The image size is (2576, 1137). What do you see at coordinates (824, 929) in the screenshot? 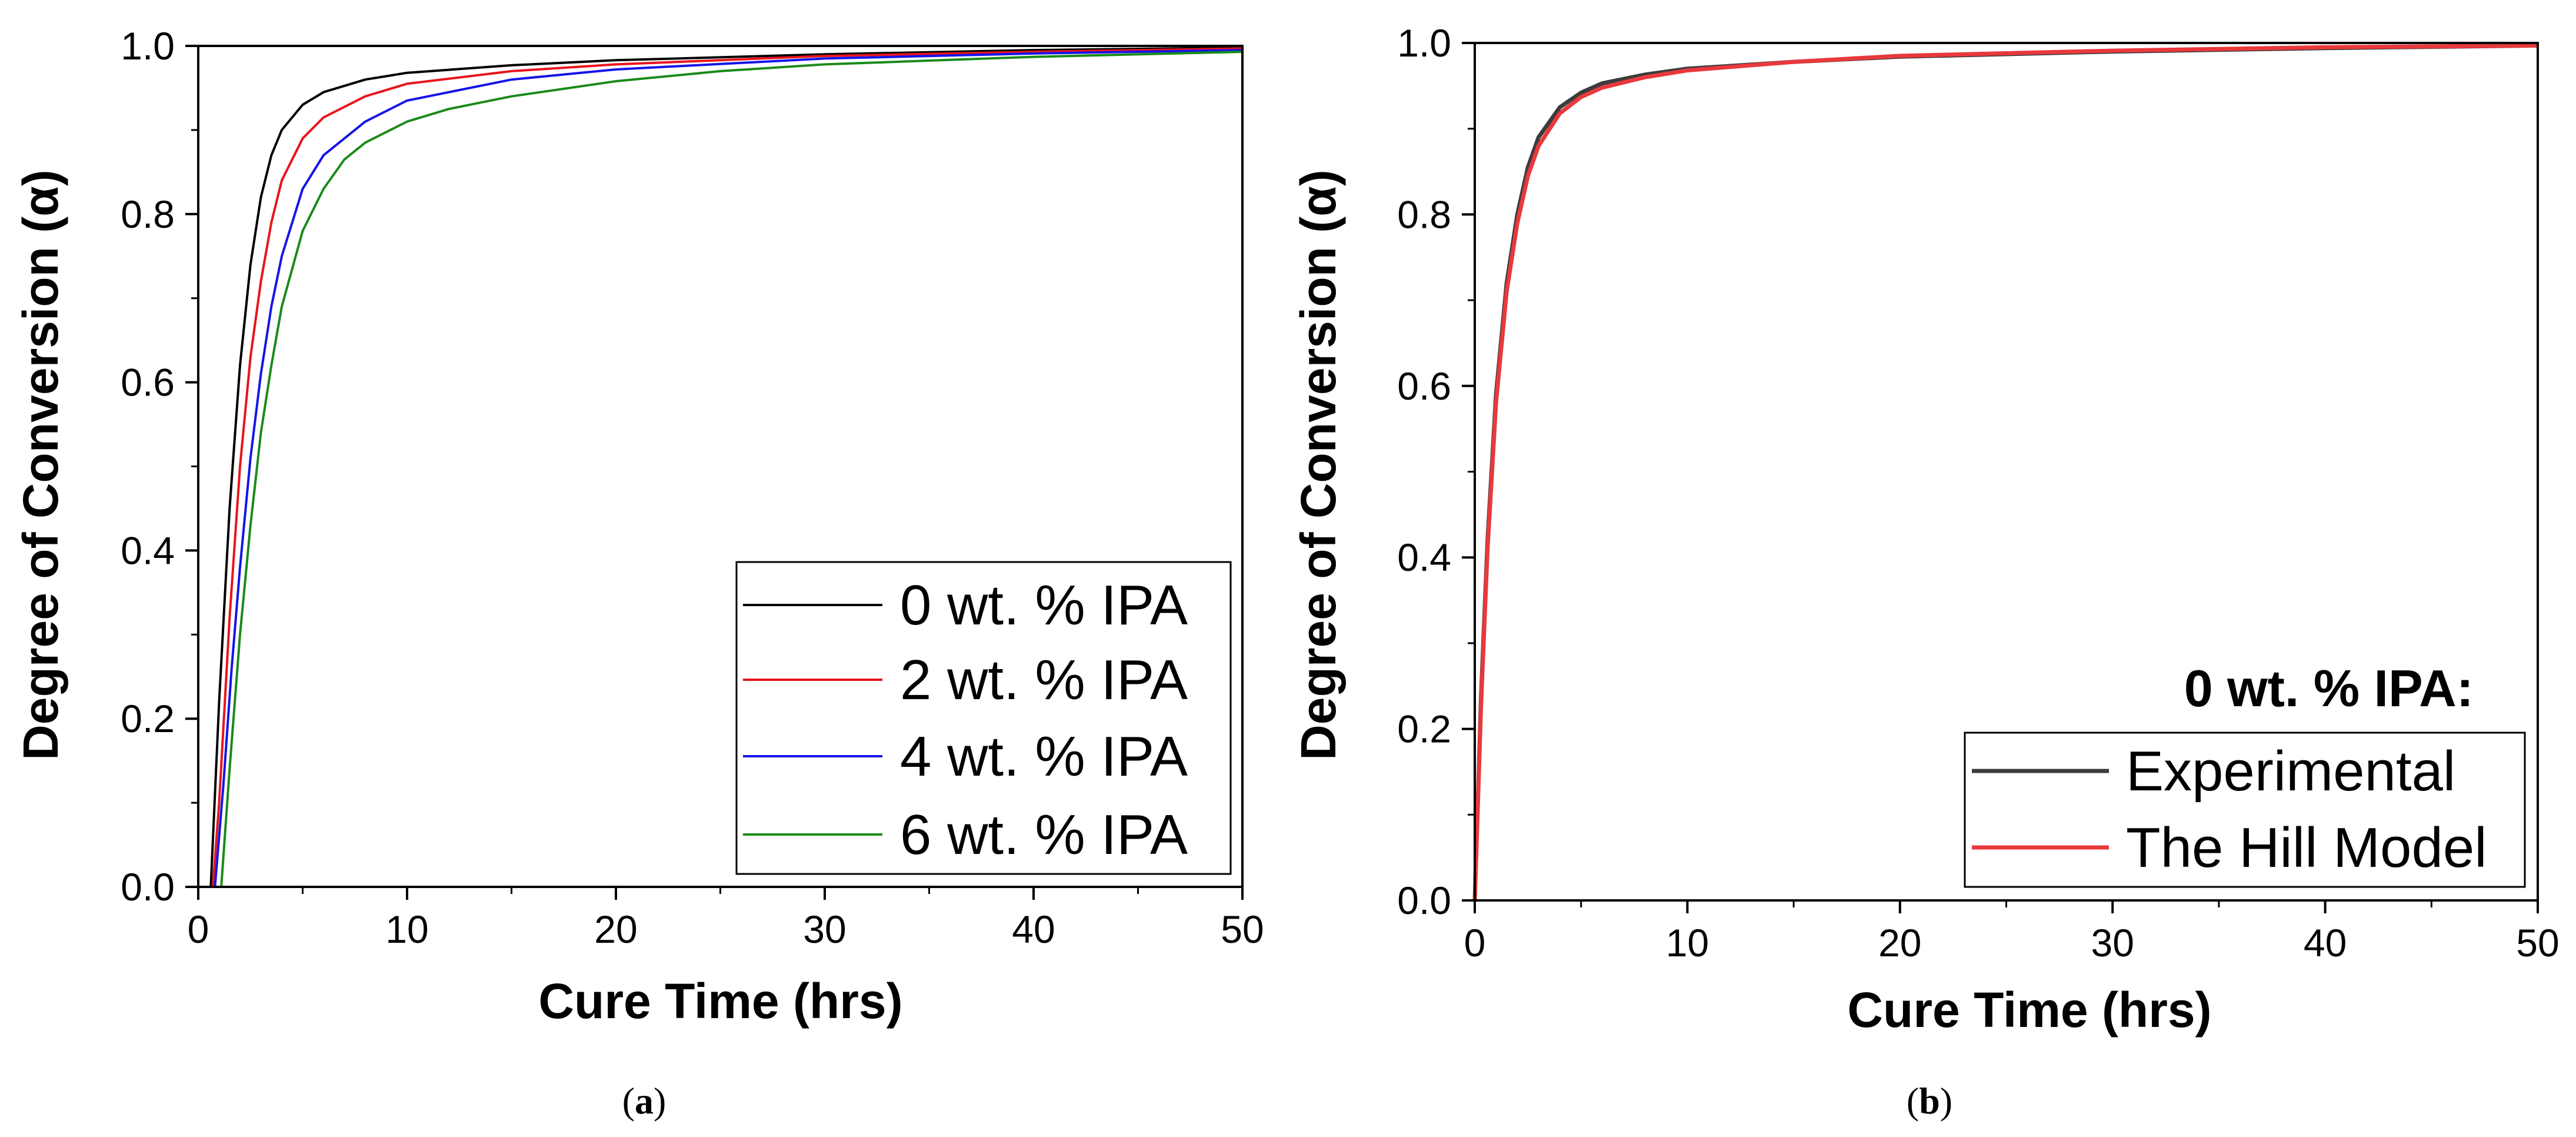
I see `chart-a-x-tick-label-3: 30` at bounding box center [824, 929].